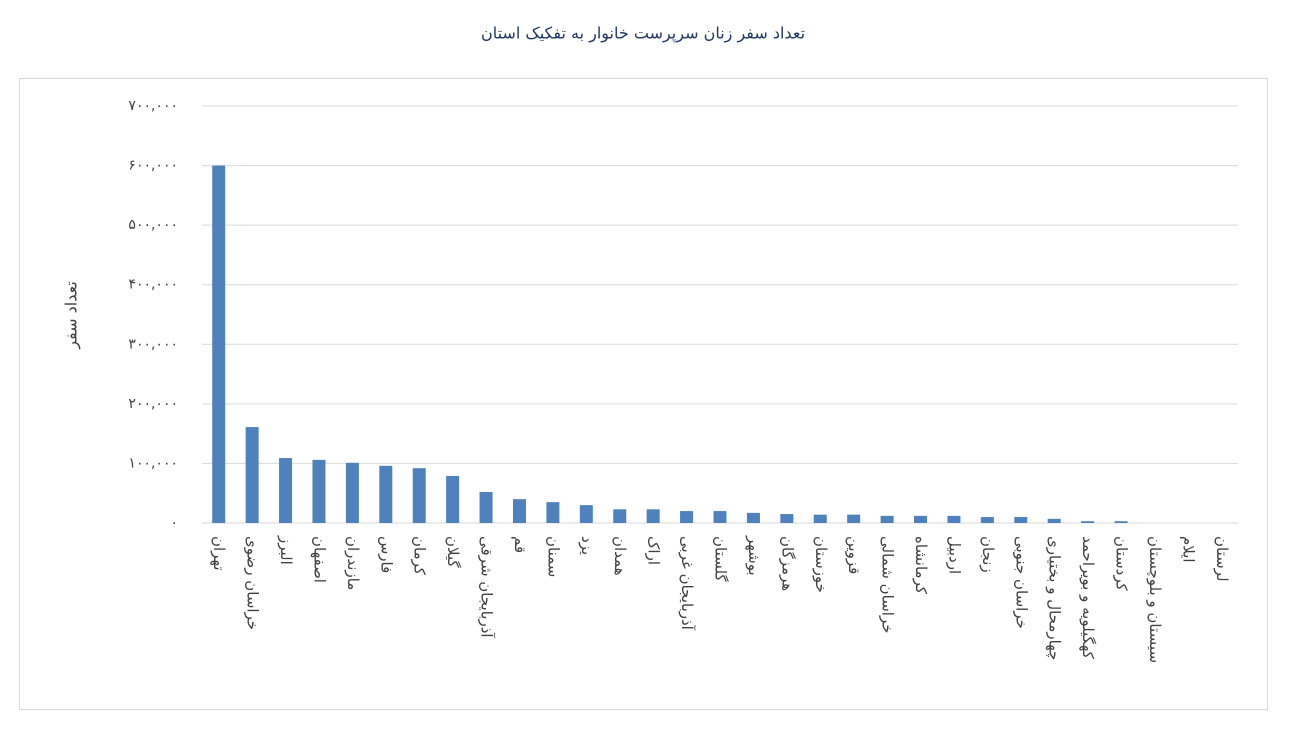 This screenshot has width=1296, height=730. I want to click on x-tick-label: کهگیلویه و بویراحمد, so click(1088, 598).